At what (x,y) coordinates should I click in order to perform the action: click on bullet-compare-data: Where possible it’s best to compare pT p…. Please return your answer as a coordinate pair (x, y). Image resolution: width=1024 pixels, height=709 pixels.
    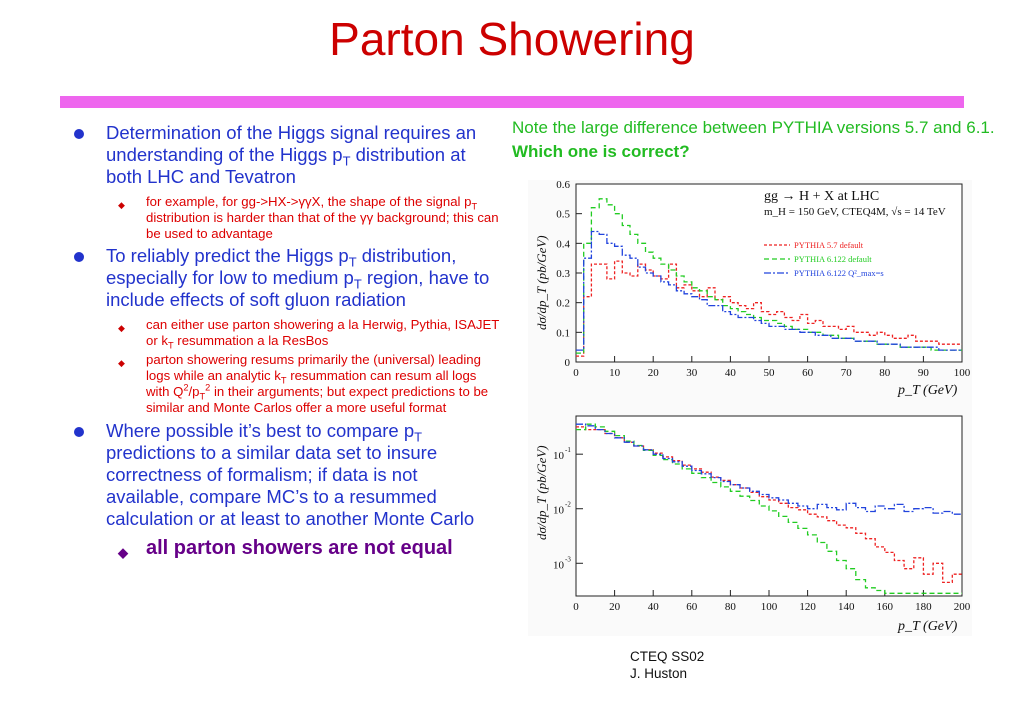
    Looking at the image, I should click on (285, 475).